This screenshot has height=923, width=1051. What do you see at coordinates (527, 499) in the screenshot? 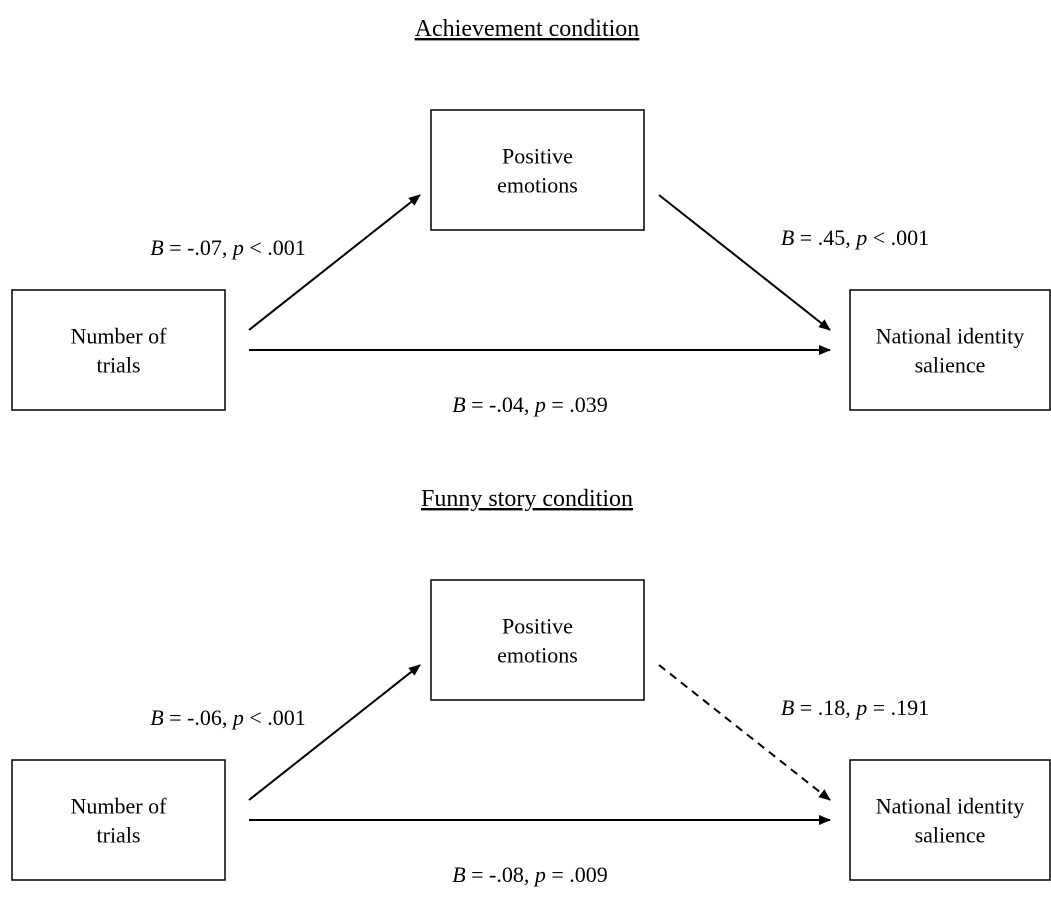
I see `panel-title: Funny story condition` at bounding box center [527, 499].